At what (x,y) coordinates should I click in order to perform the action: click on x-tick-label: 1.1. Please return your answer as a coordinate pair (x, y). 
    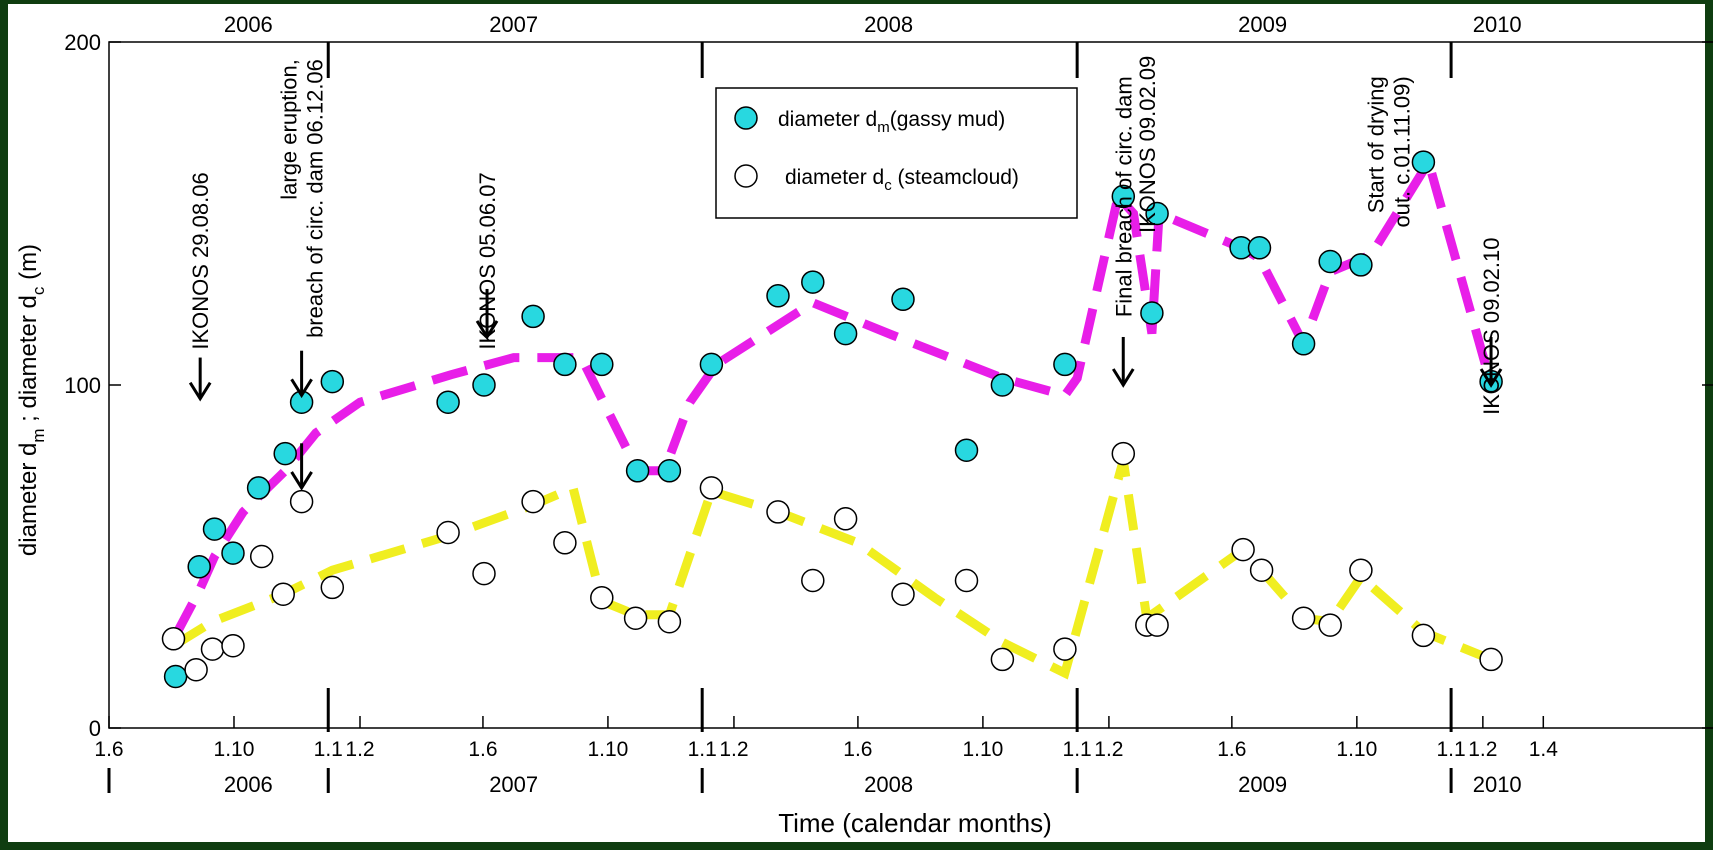
    Looking at the image, I should click on (1077, 749).